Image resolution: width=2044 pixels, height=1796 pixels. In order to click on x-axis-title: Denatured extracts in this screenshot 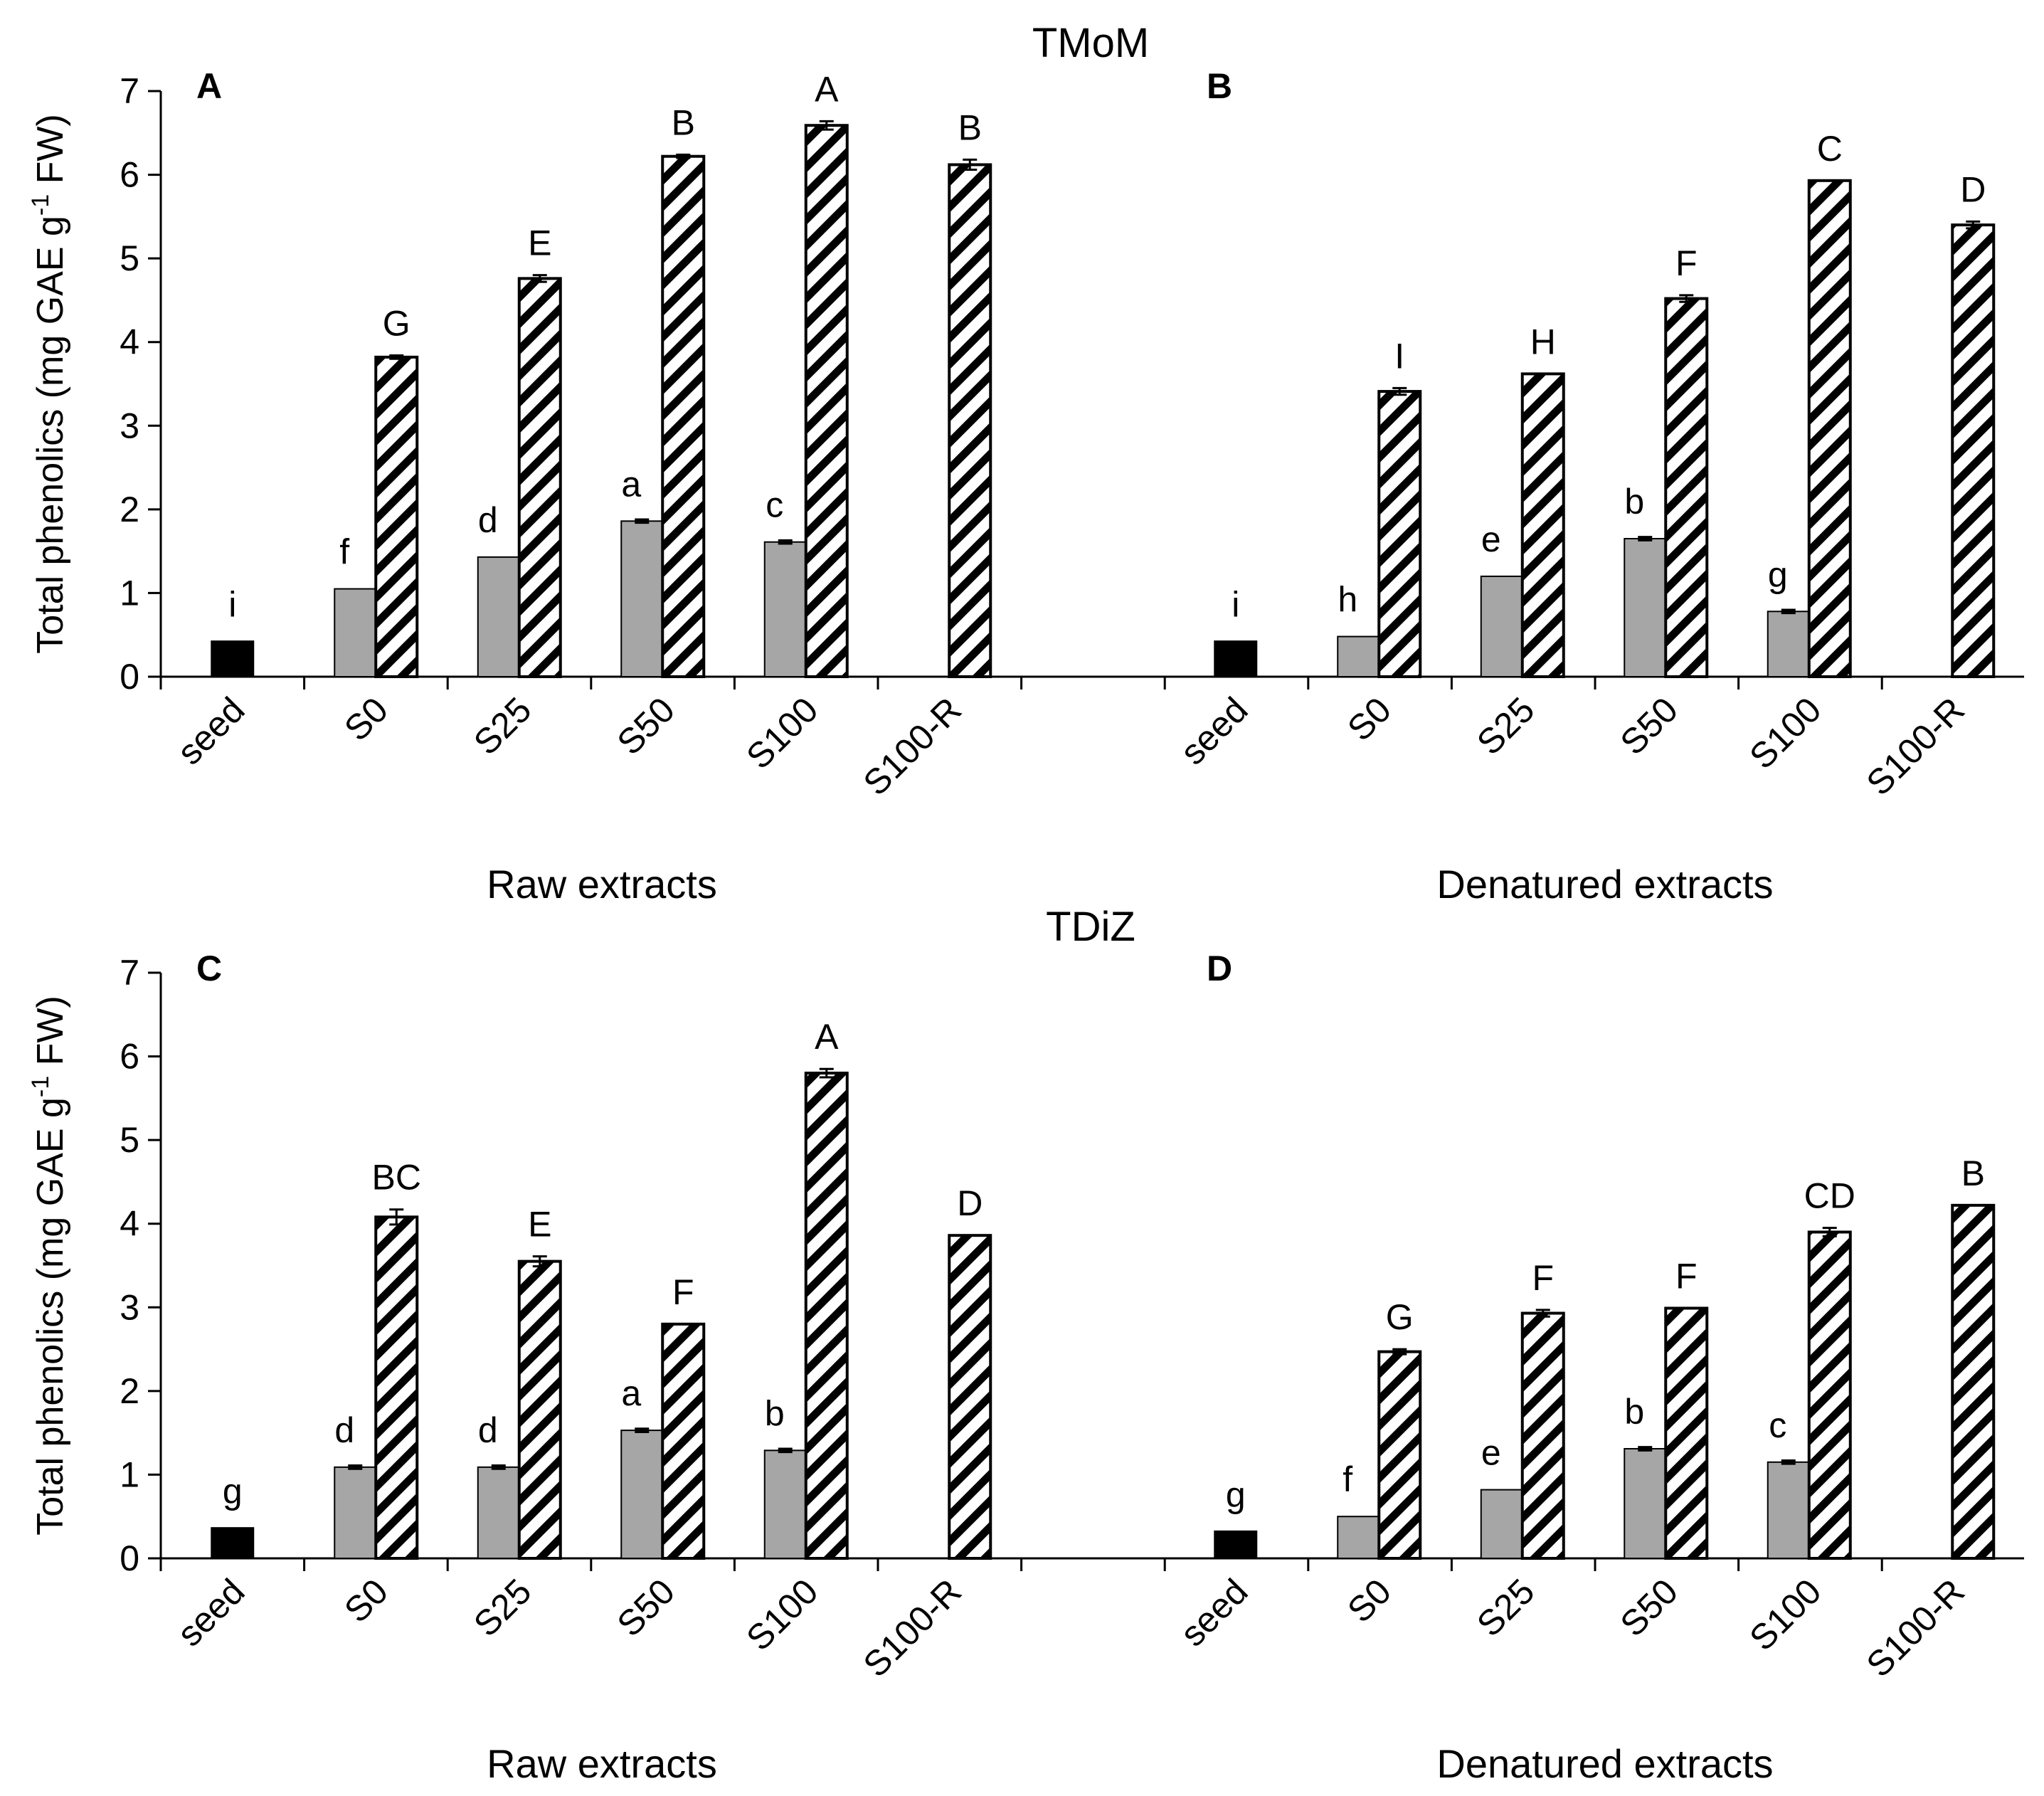, I will do `click(1604, 884)`.